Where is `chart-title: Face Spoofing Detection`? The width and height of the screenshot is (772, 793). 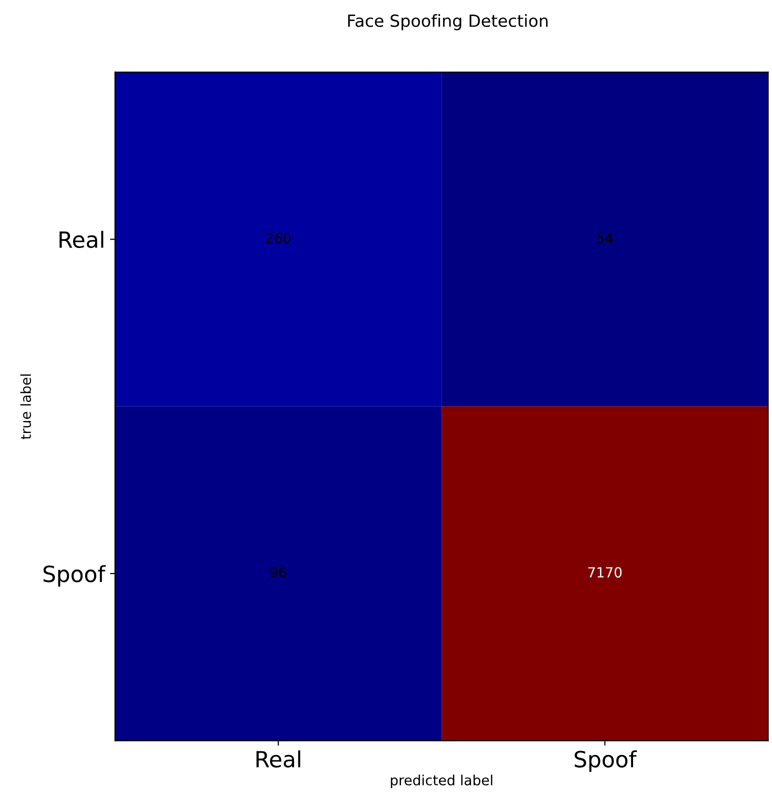
chart-title: Face Spoofing Detection is located at coordinates (448, 22).